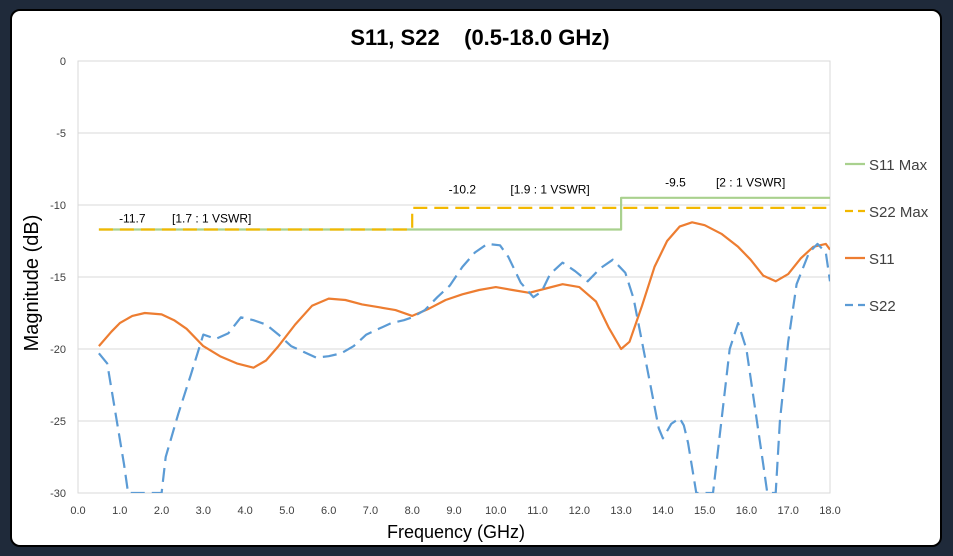 This screenshot has width=953, height=556. I want to click on x-tick-label: 15.0, so click(704, 511).